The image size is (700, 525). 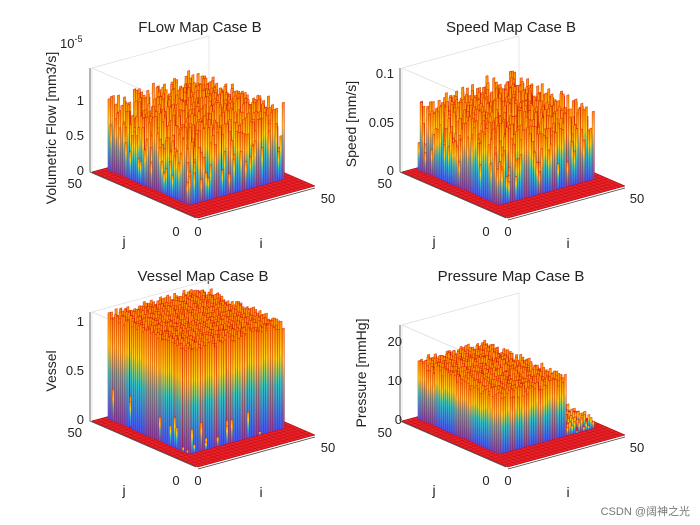 I want to click on exponent-base: 10-5, so click(x=71, y=42).